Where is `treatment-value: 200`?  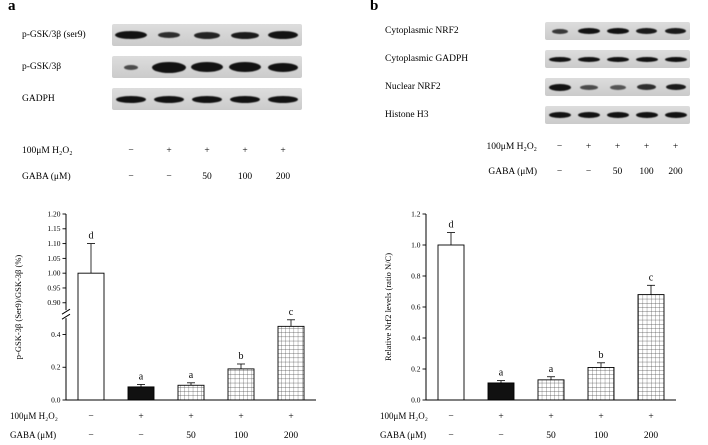 treatment-value: 200 is located at coordinates (651, 436).